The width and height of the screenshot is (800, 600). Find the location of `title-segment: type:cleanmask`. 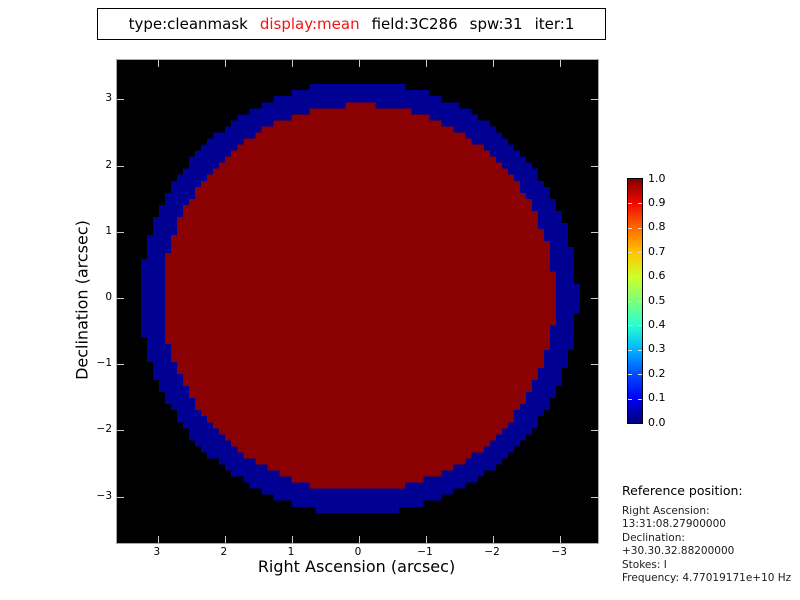

title-segment: type:cleanmask is located at coordinates (188, 24).